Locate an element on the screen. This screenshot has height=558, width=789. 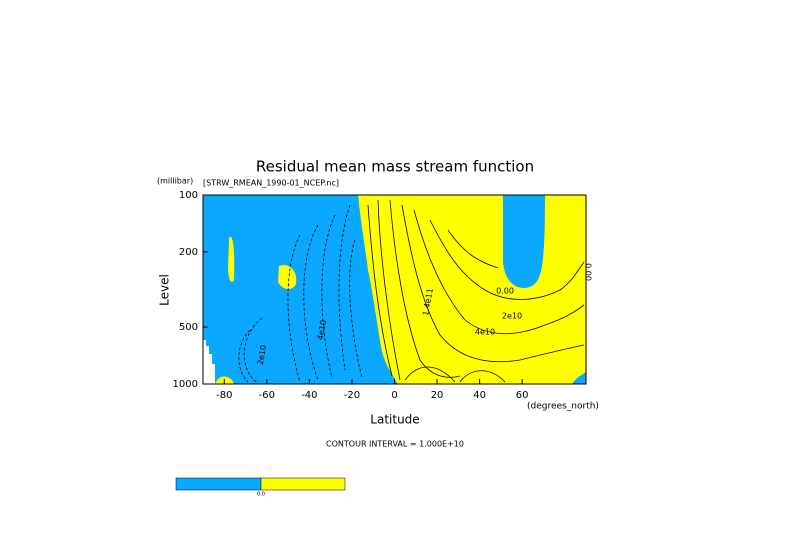
chart-title: Residual mean mass stream function is located at coordinates (395, 167).